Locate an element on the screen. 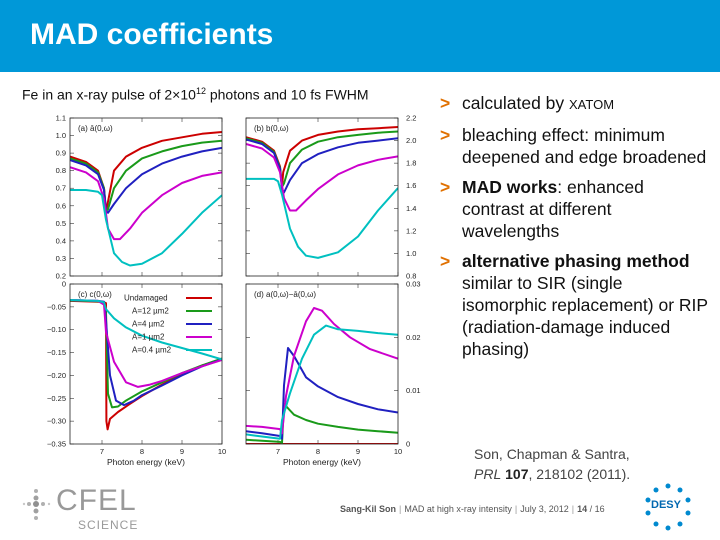 Image resolution: width=720 pixels, height=540 pixels. x-tick-label: 10 is located at coordinates (398, 451).